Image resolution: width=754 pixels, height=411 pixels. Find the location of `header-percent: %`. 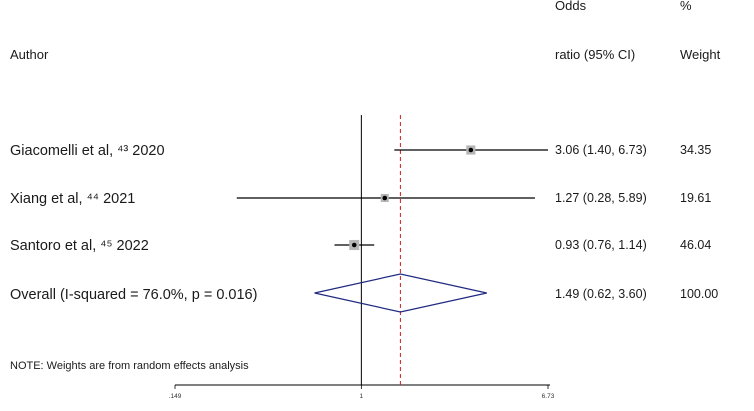

header-percent: % is located at coordinates (686, 6).